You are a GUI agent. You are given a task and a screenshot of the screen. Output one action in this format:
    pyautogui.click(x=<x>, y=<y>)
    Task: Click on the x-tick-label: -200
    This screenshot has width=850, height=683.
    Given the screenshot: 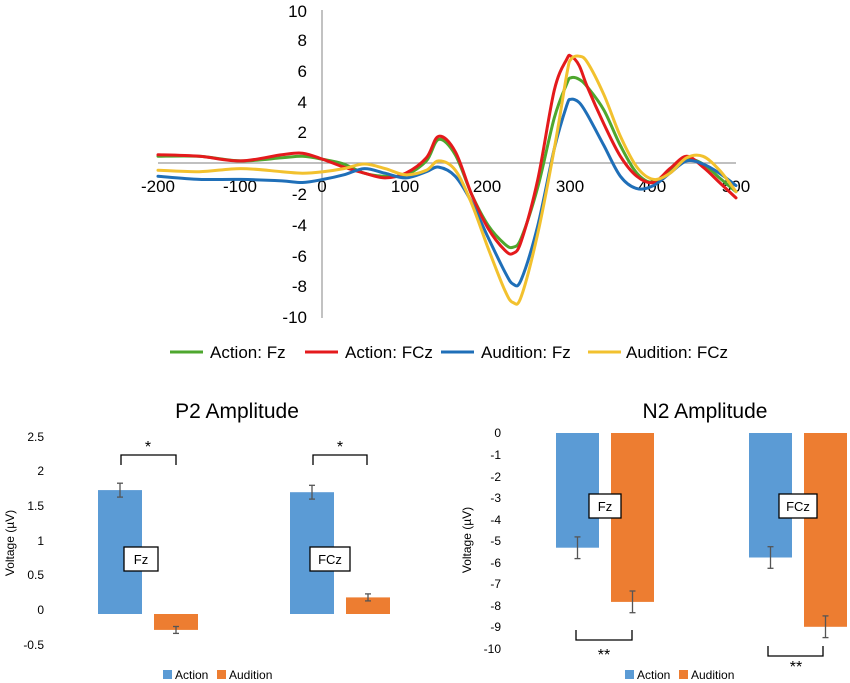 What is the action you would take?
    pyautogui.click(x=158, y=186)
    